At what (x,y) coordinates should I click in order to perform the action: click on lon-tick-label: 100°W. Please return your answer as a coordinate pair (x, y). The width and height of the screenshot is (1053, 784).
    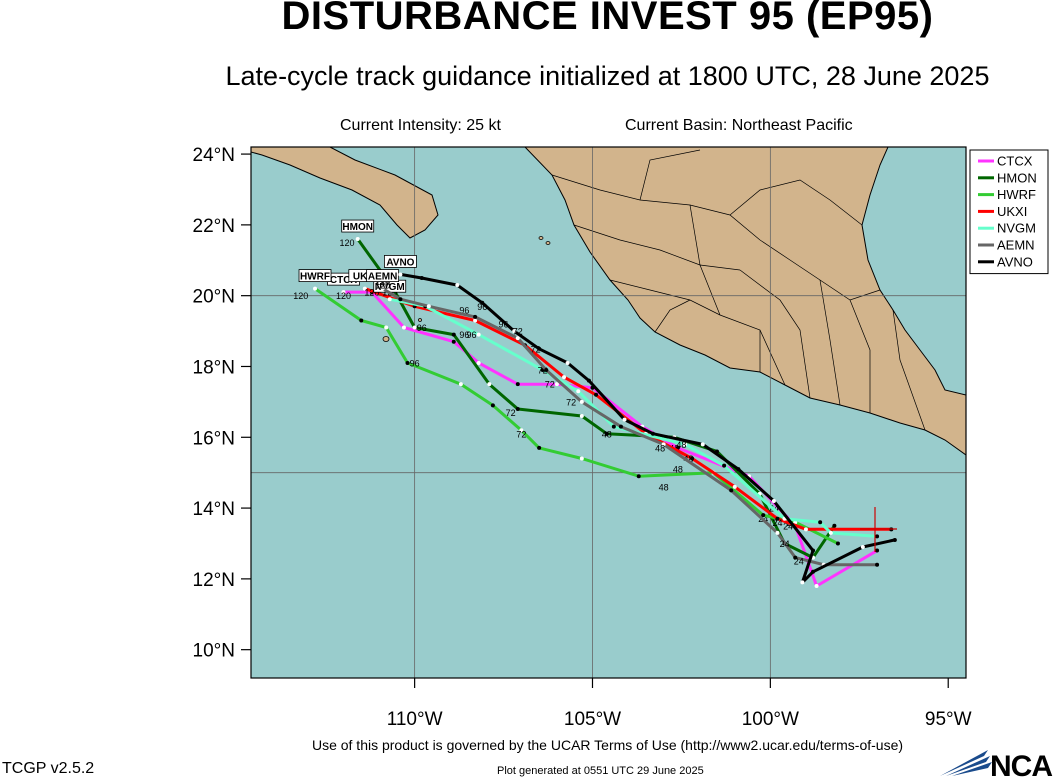
    Looking at the image, I should click on (770, 719).